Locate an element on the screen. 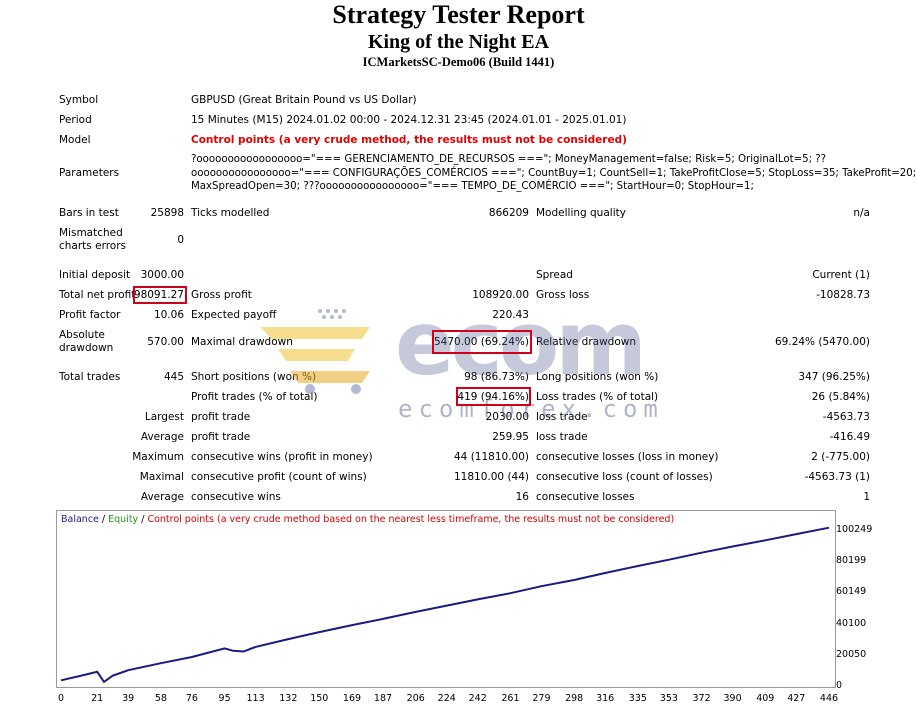  avg-cons-wins-label: consecutive wins is located at coordinates (236, 497).